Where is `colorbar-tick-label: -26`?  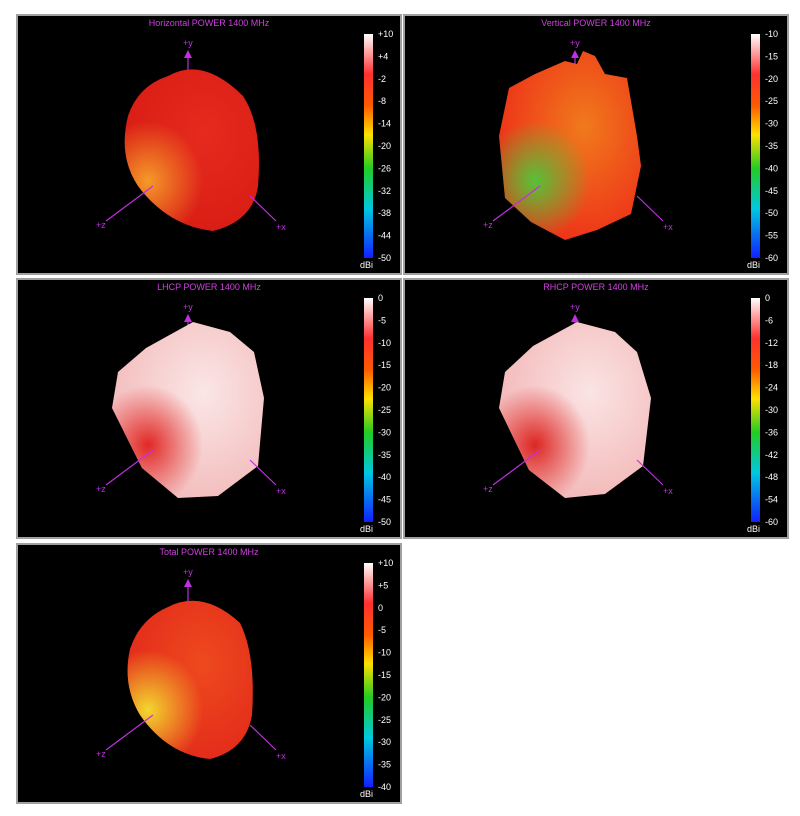
colorbar-tick-label: -26 is located at coordinates (384, 168).